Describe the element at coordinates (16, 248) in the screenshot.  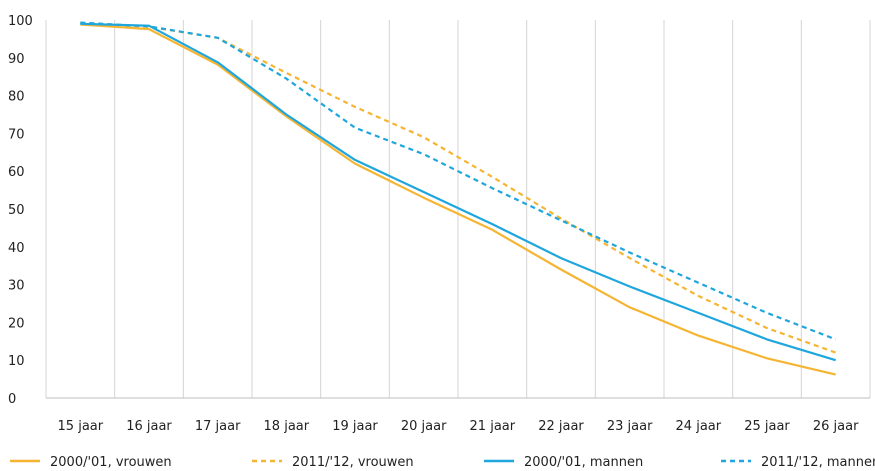
I see `y-tick-label: 40` at that location.